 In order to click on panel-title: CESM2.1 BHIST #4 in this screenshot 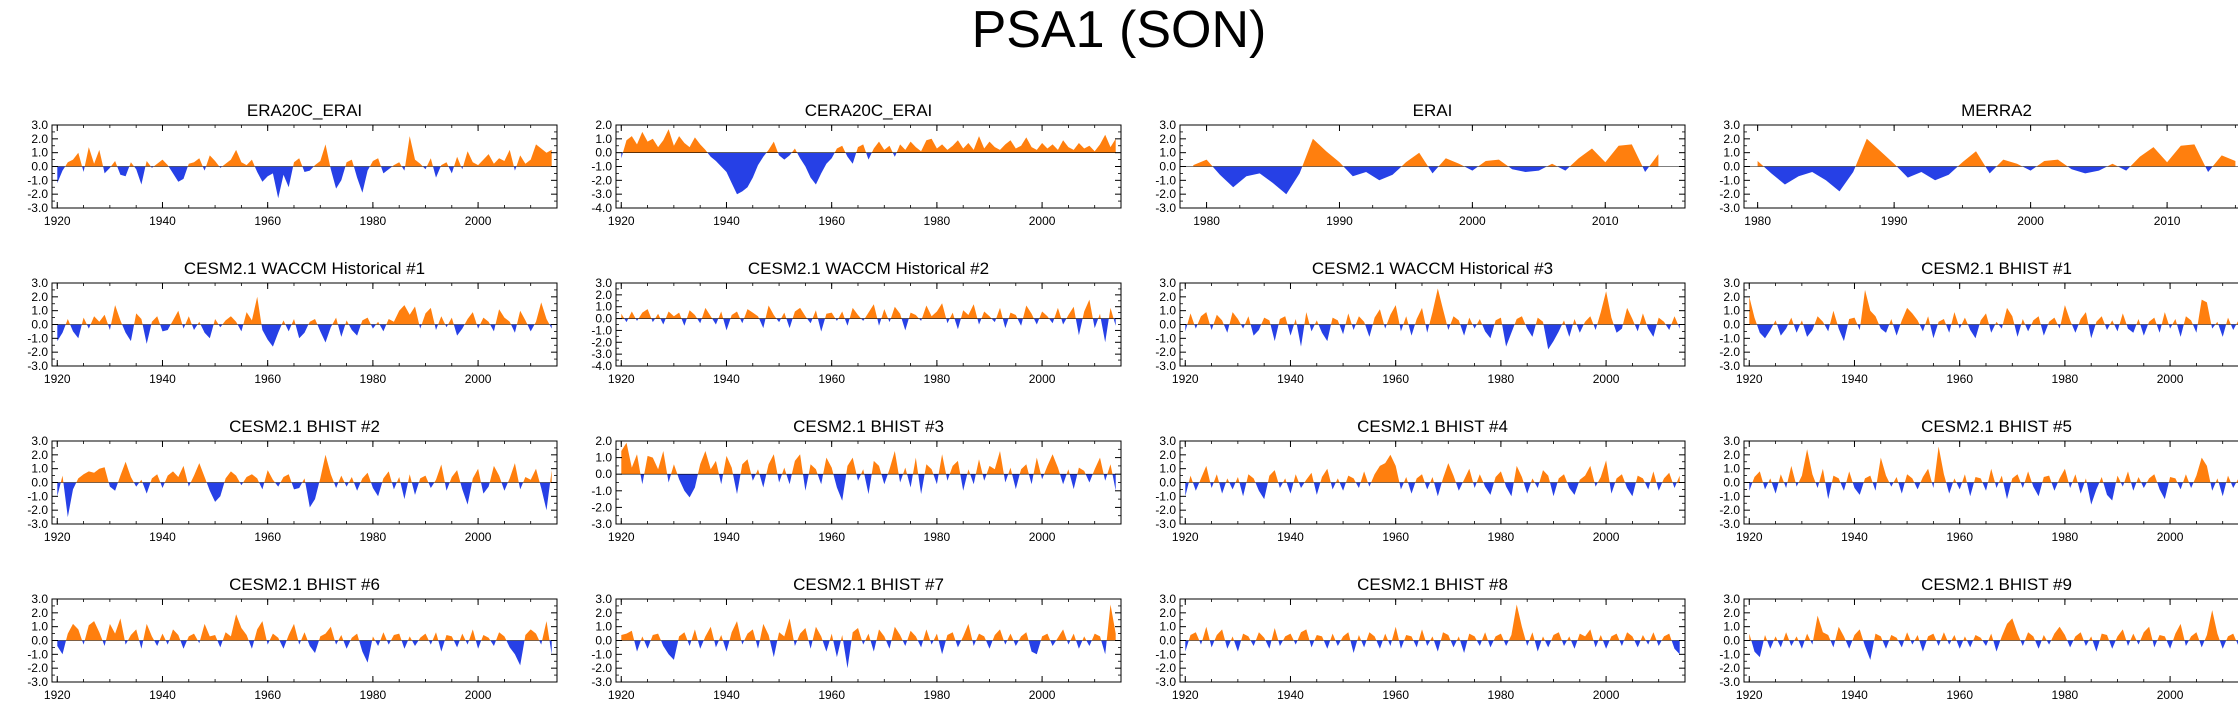, I will do `click(1432, 426)`.